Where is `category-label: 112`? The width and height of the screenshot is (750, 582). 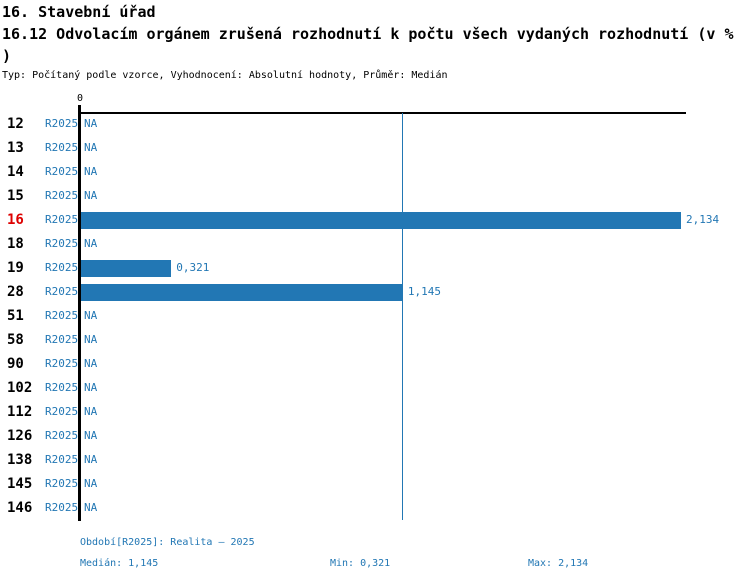
category-label: 112 is located at coordinates (20, 412).